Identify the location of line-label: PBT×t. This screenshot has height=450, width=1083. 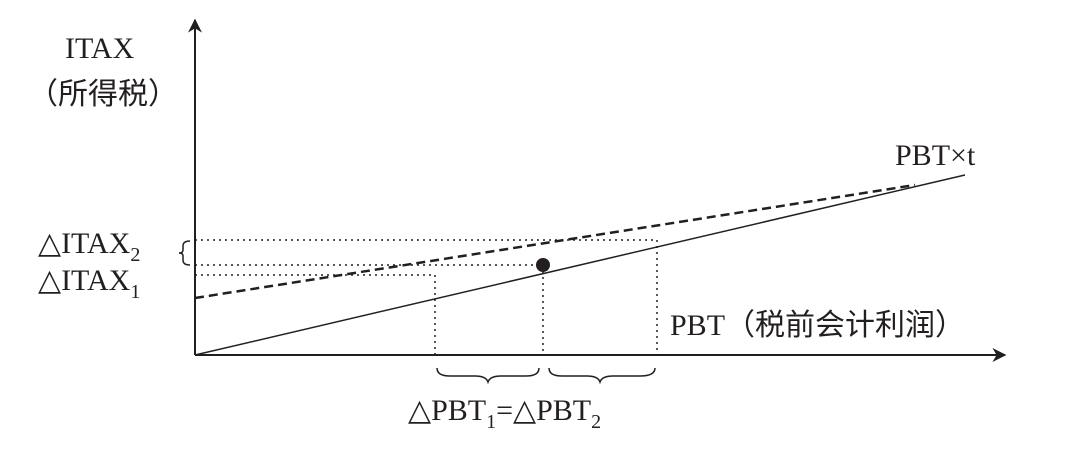
(935, 155).